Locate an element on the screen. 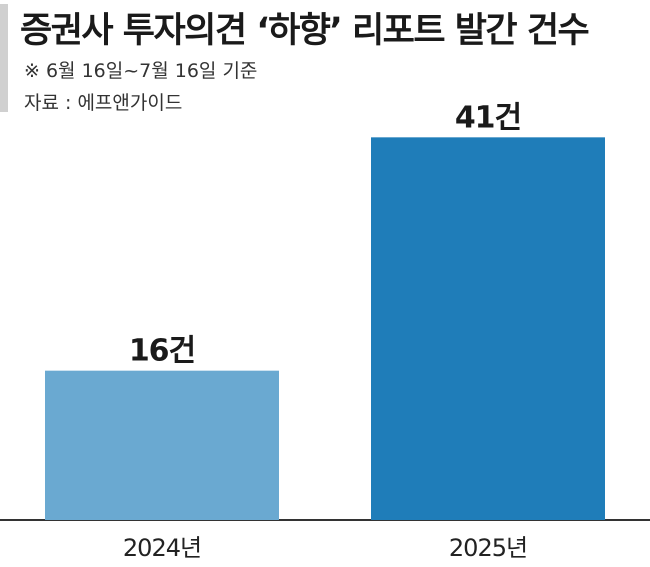 This screenshot has height=567, width=650. x-tick-label-2024년: 2024년 is located at coordinates (162, 548).